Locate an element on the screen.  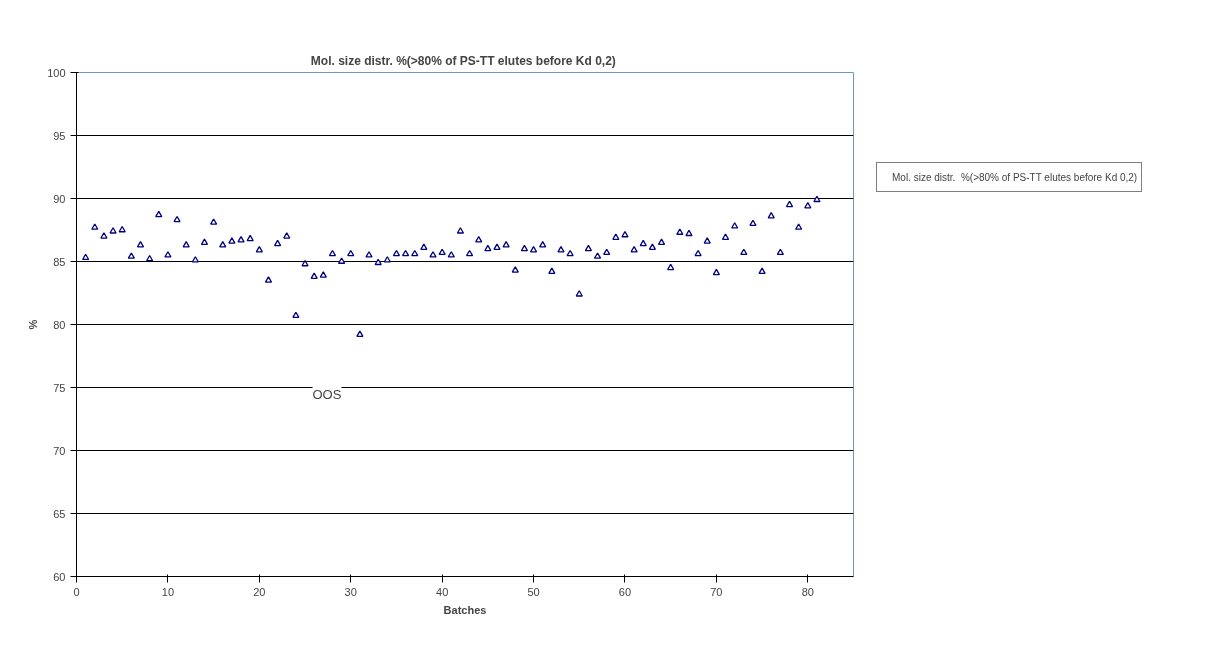
y-tick-label: 75 is located at coordinates (59, 387).